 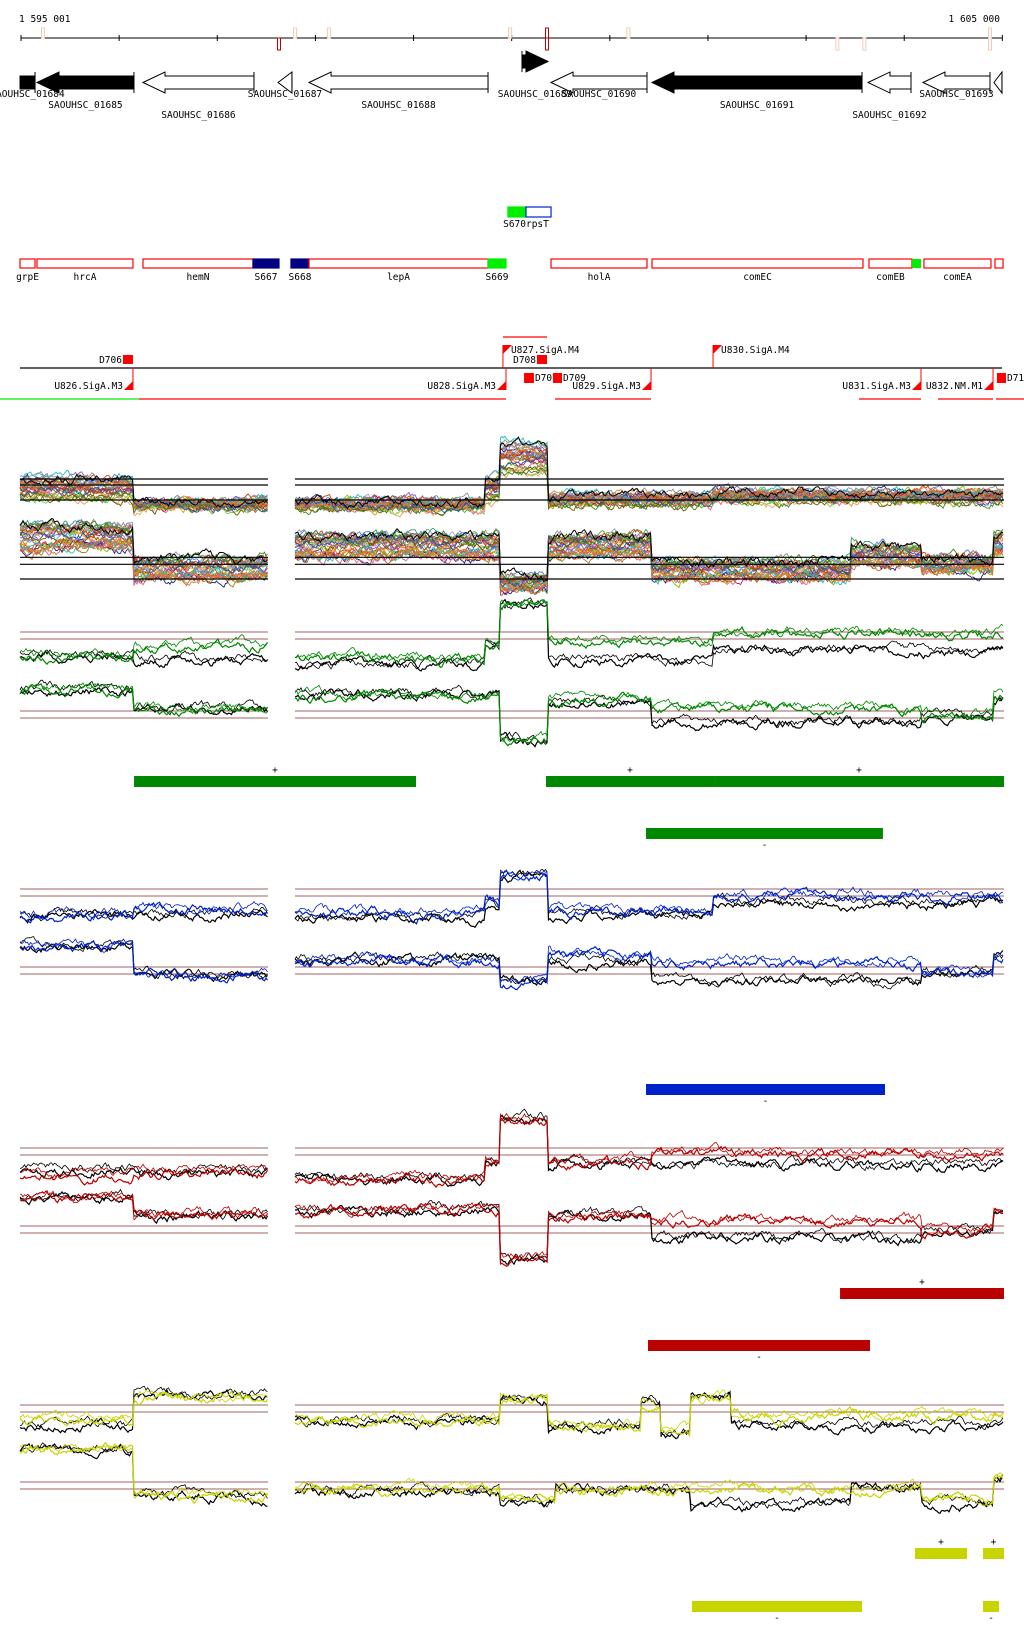 What do you see at coordinates (511, 39) in the screenshot?
I see `coordinate-axis` at bounding box center [511, 39].